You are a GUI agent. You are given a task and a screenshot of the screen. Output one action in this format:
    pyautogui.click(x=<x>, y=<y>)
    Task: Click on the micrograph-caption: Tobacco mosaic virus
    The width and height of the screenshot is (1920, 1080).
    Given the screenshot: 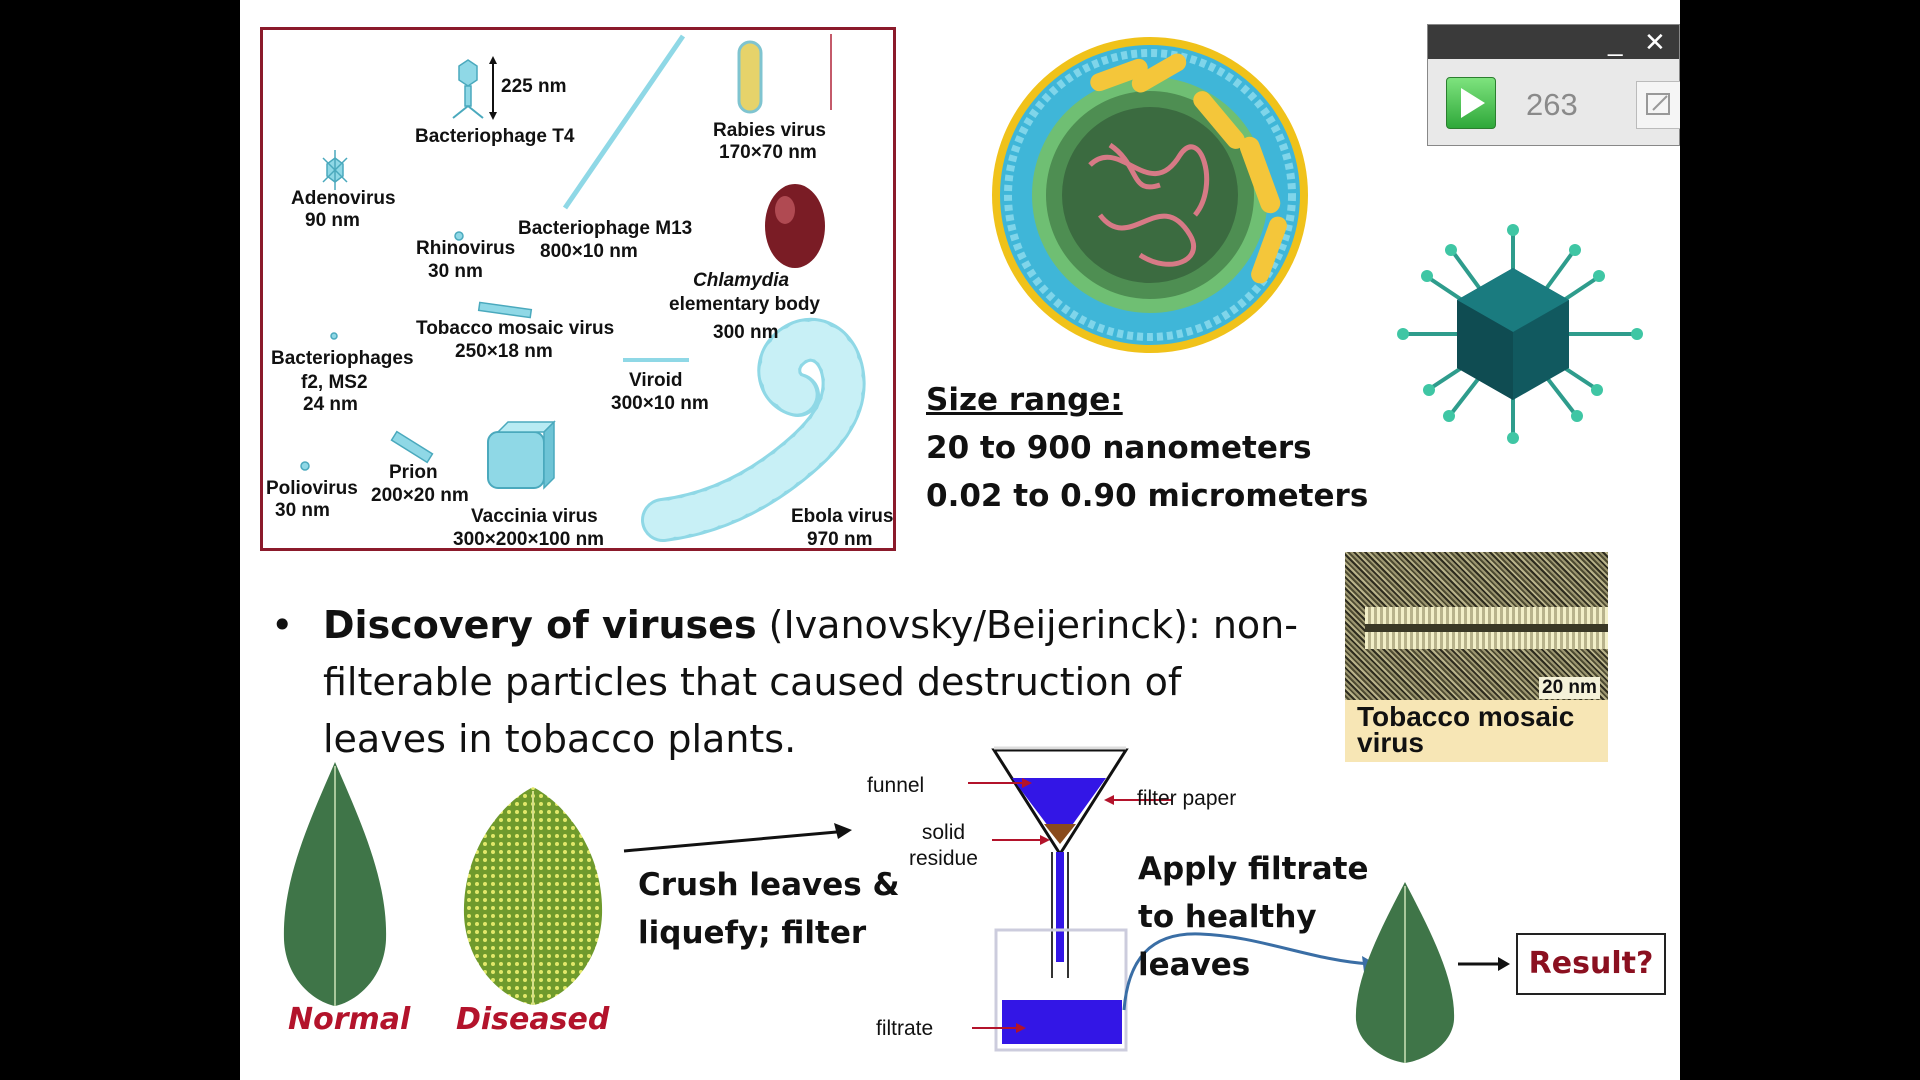 What is the action you would take?
    pyautogui.click(x=1466, y=729)
    